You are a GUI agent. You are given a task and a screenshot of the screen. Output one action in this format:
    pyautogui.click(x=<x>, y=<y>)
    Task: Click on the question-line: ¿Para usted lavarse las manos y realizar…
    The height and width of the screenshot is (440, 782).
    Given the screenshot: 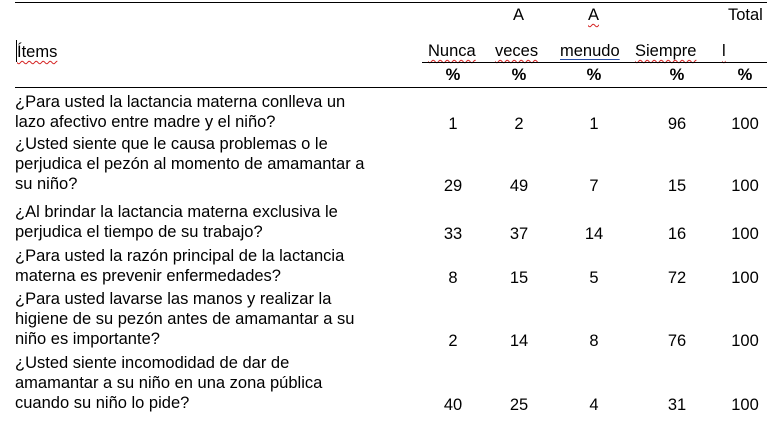 What is the action you would take?
    pyautogui.click(x=173, y=299)
    